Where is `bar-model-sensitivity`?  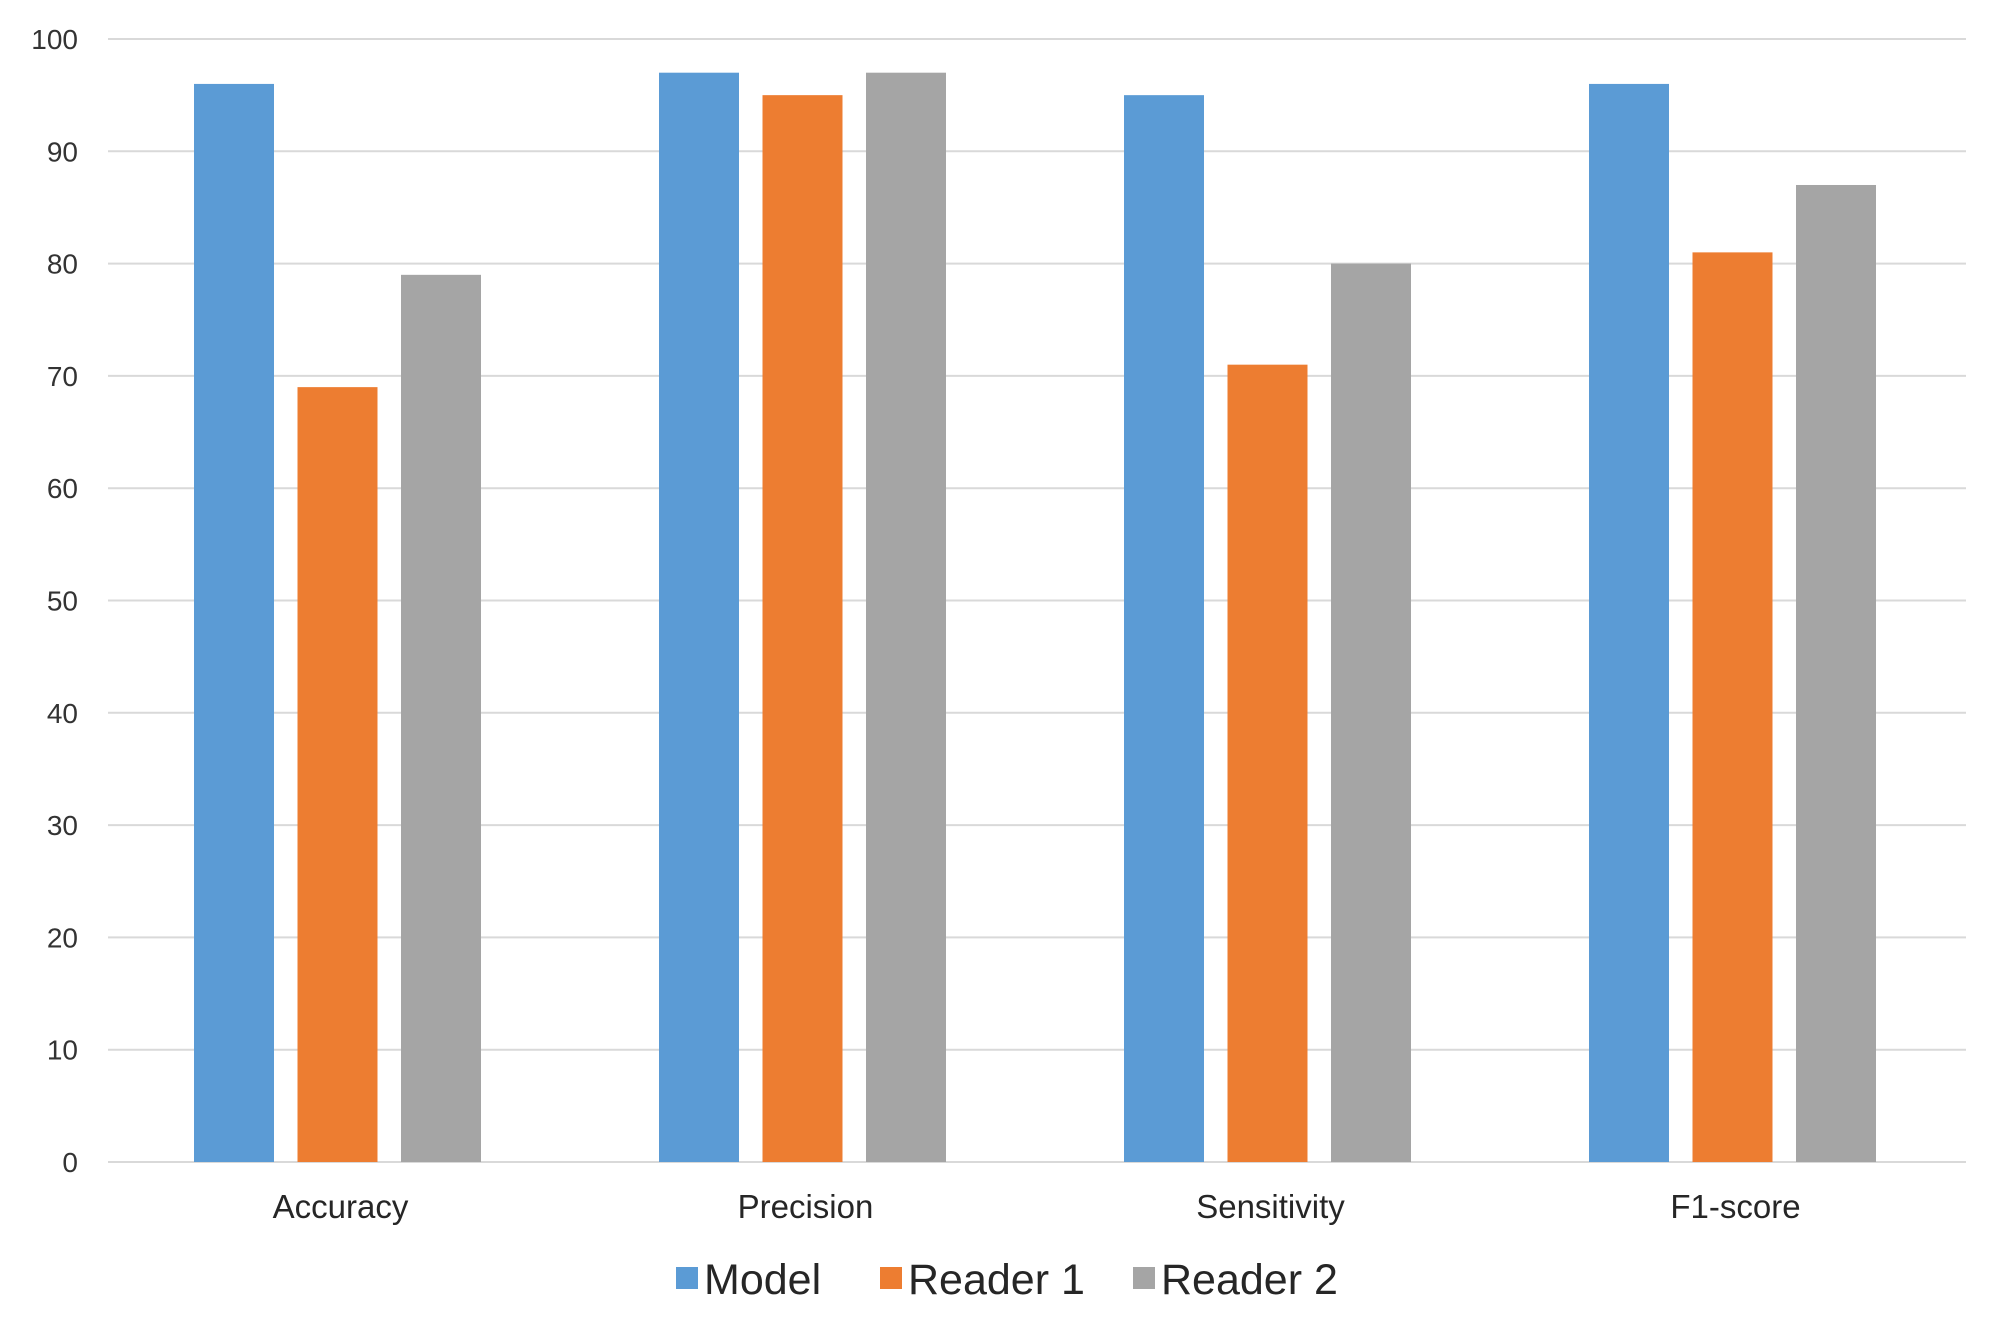 bar-model-sensitivity is located at coordinates (1164, 628).